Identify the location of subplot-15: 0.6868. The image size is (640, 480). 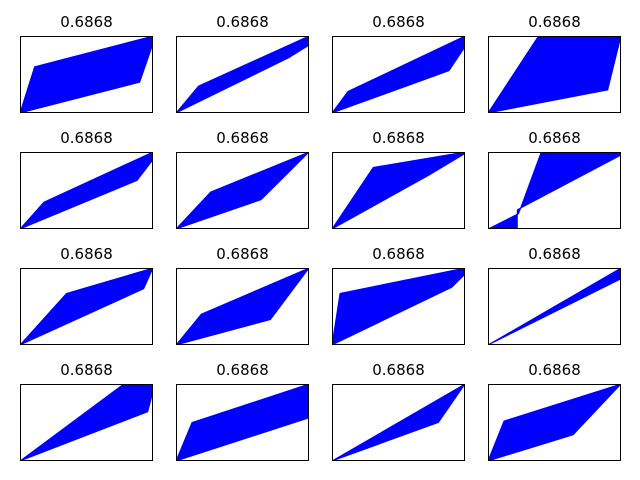
(398, 411).